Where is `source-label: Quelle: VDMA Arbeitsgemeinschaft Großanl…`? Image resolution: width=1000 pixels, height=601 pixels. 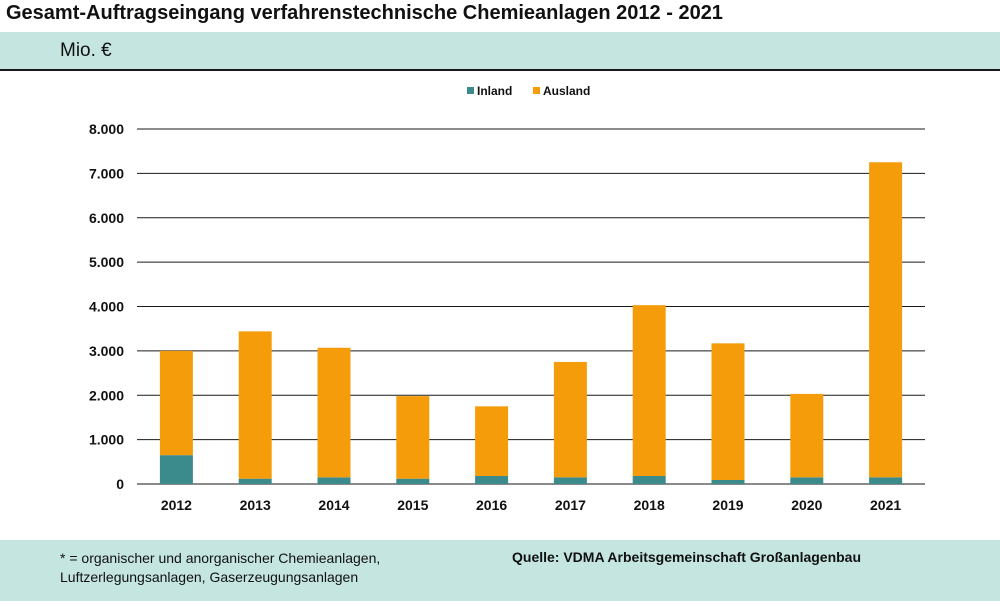 source-label: Quelle: VDMA Arbeitsgemeinschaft Großanl… is located at coordinates (687, 557).